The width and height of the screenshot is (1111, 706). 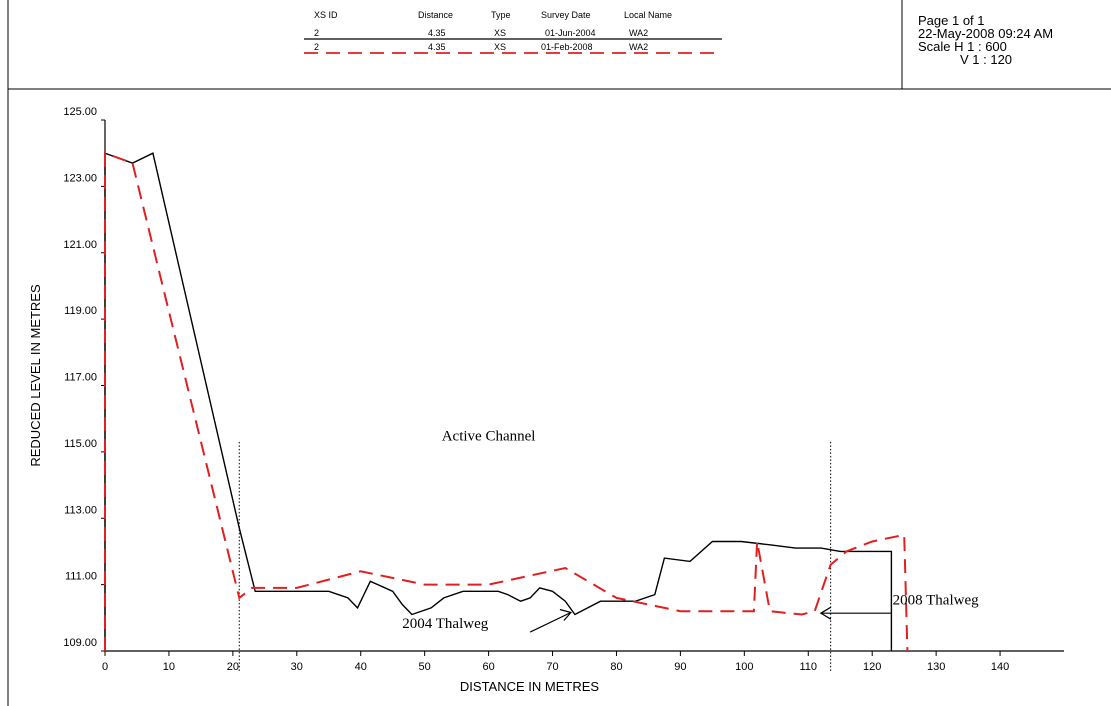 I want to click on legend-header-distance: Distance, so click(x=436, y=15).